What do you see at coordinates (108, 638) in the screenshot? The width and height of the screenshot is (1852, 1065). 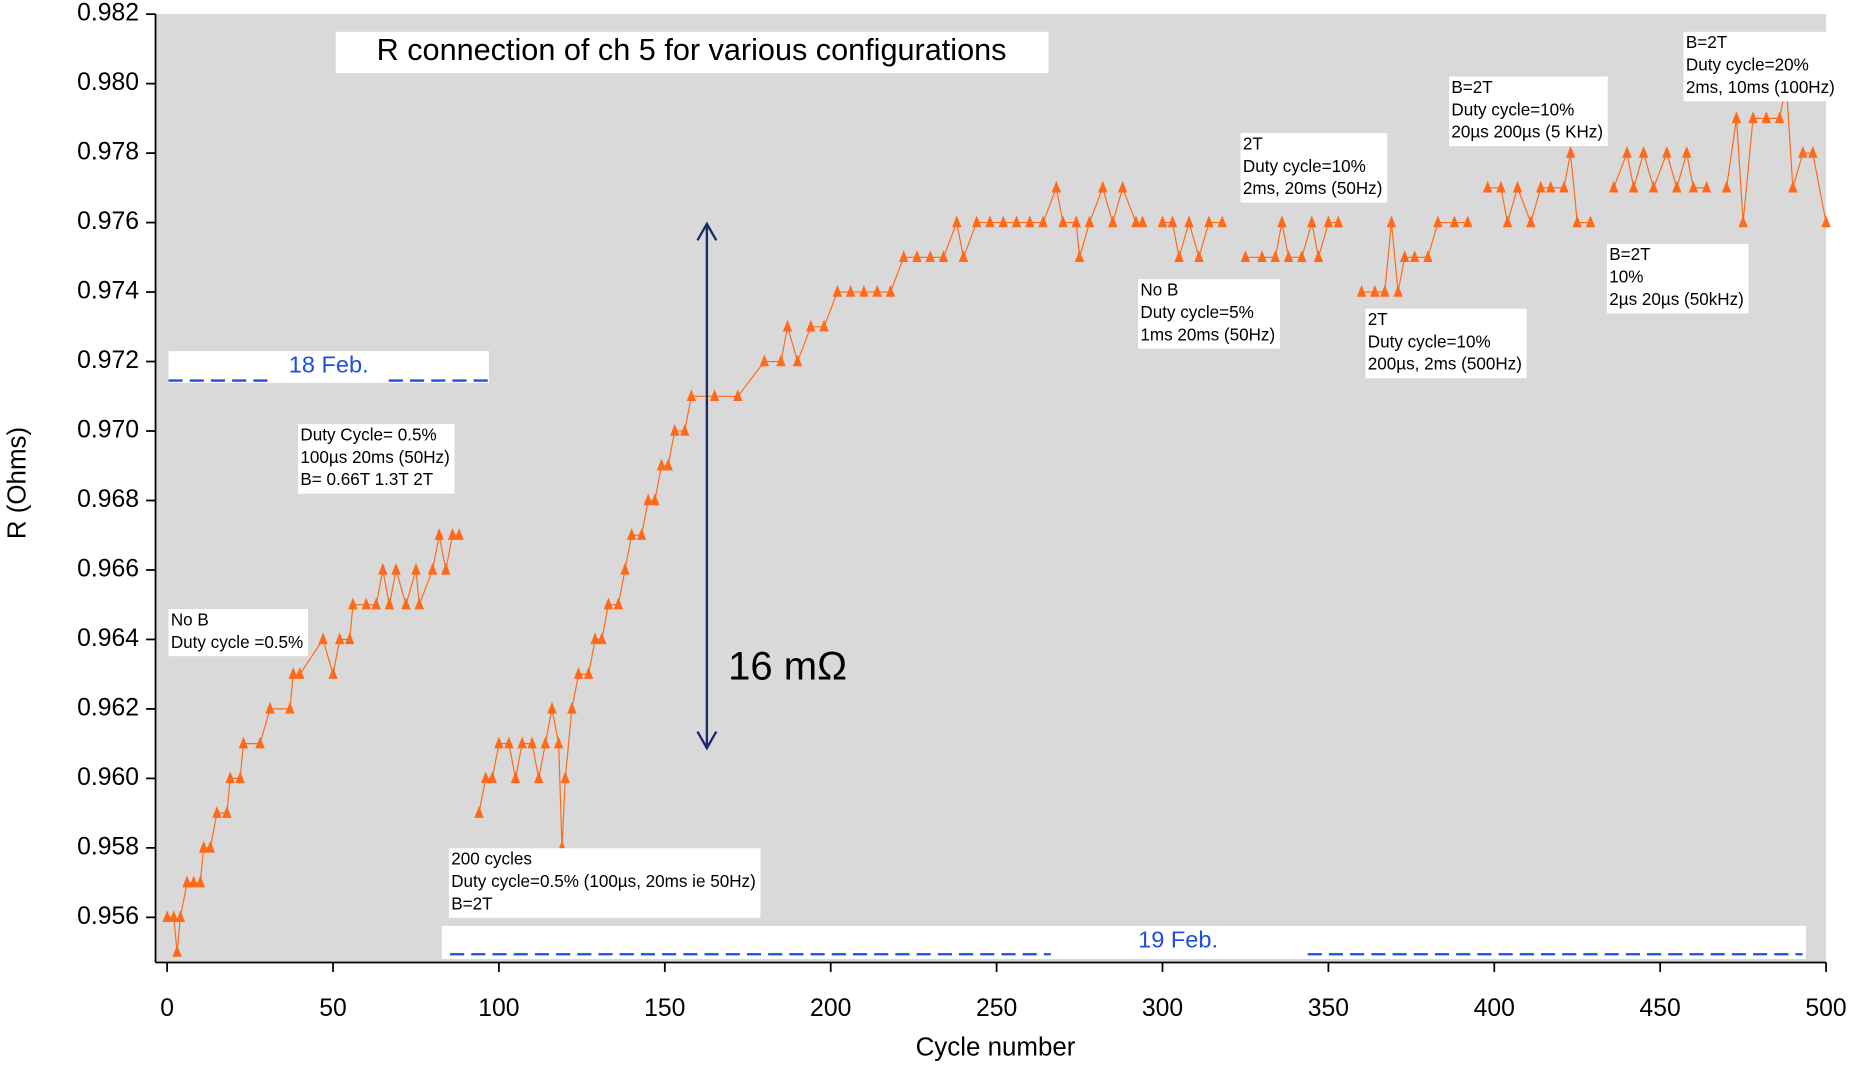 I see `y-tick-label: 0.964` at bounding box center [108, 638].